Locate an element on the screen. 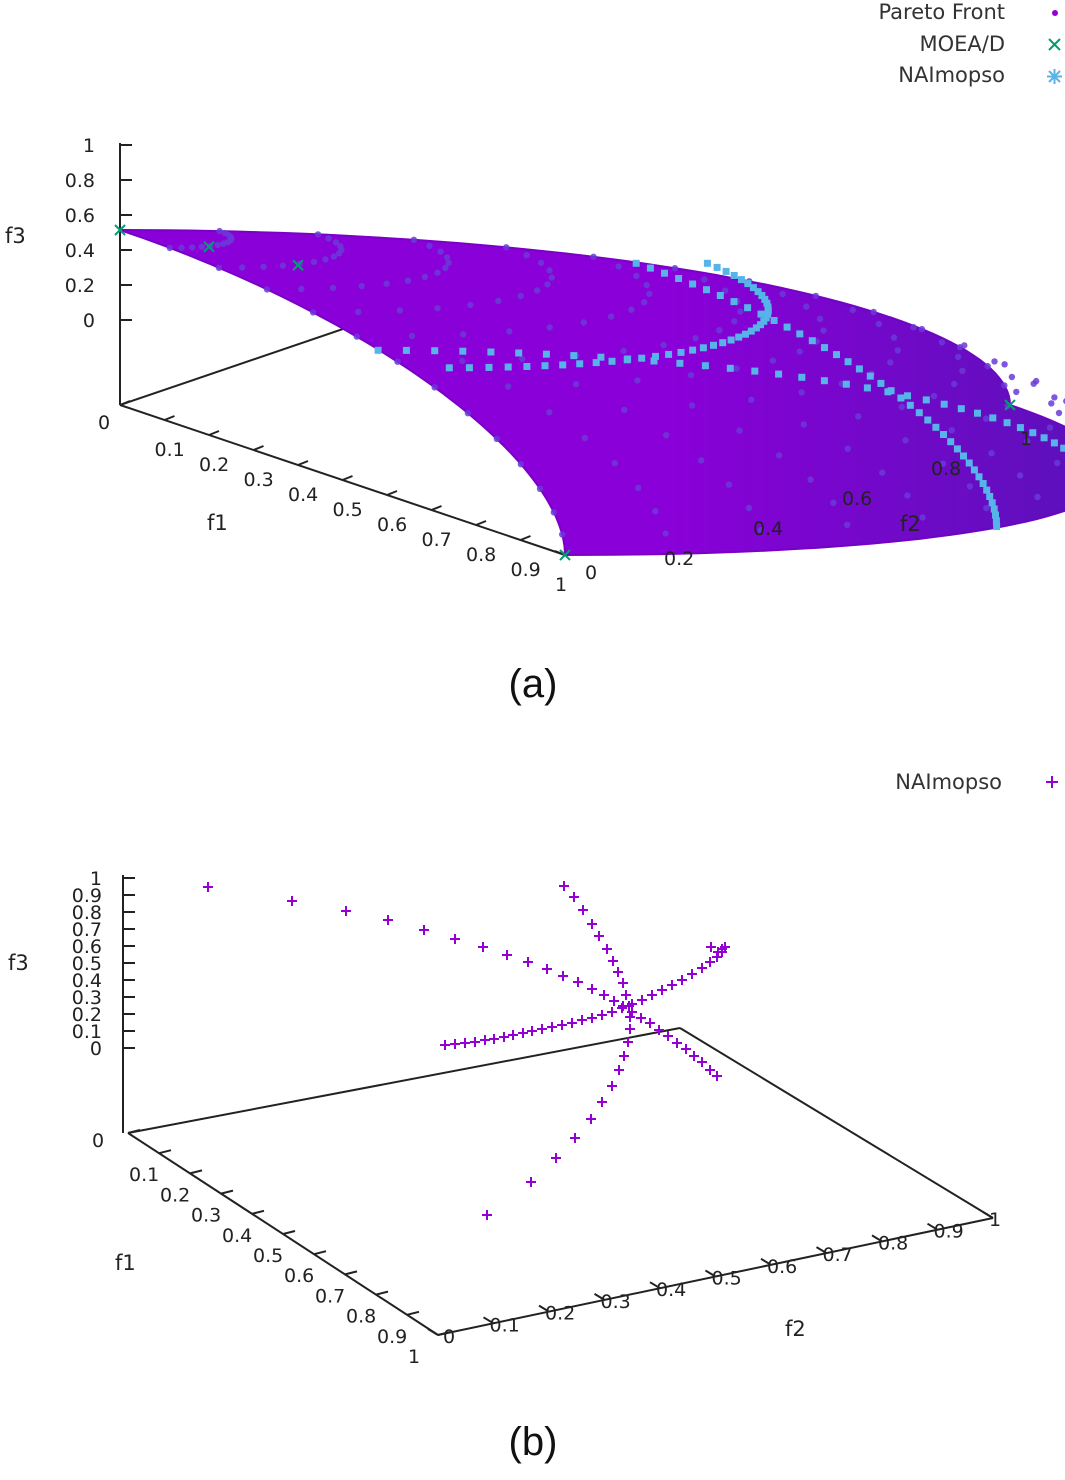  chart-b-y-tick-label: 0 is located at coordinates (449, 1337).